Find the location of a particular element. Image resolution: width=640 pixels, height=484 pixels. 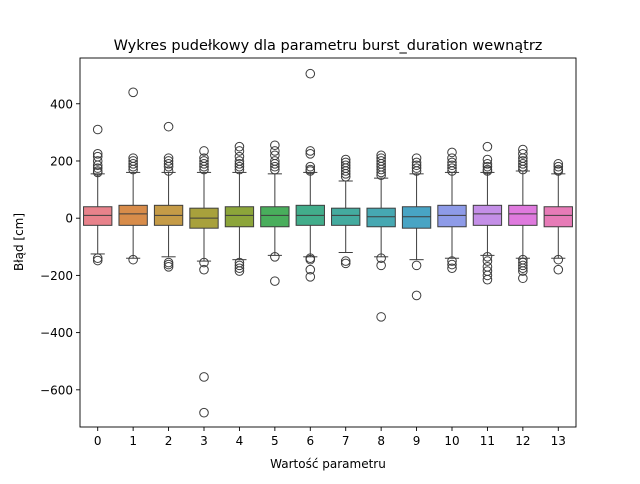

x-tick-label: 4 is located at coordinates (240, 441).